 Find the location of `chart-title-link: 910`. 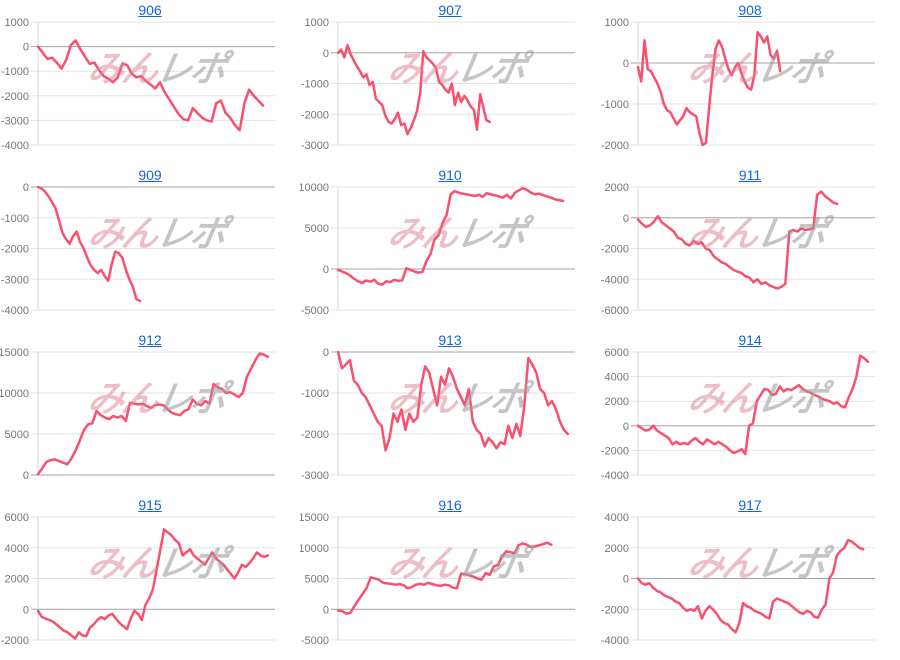

chart-title-link: 910 is located at coordinates (450, 175).